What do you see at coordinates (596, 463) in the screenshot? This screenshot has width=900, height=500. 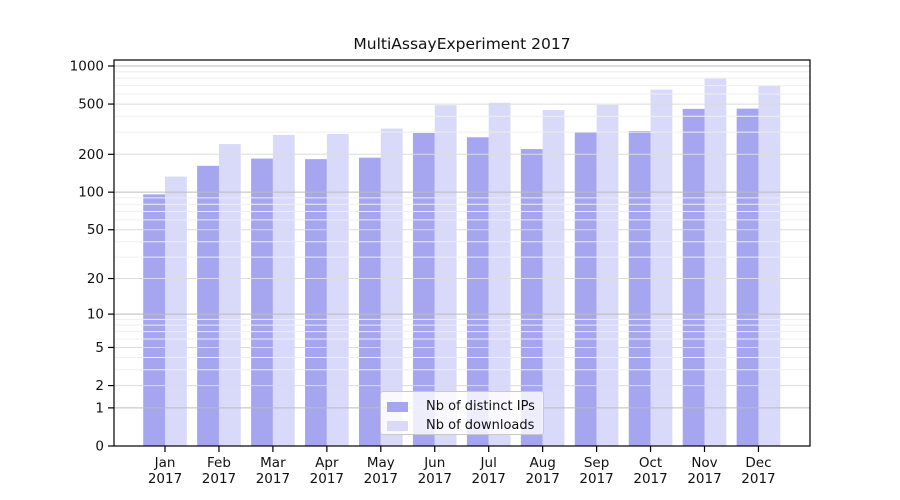 I see `x-tick-label-month: Sep` at bounding box center [596, 463].